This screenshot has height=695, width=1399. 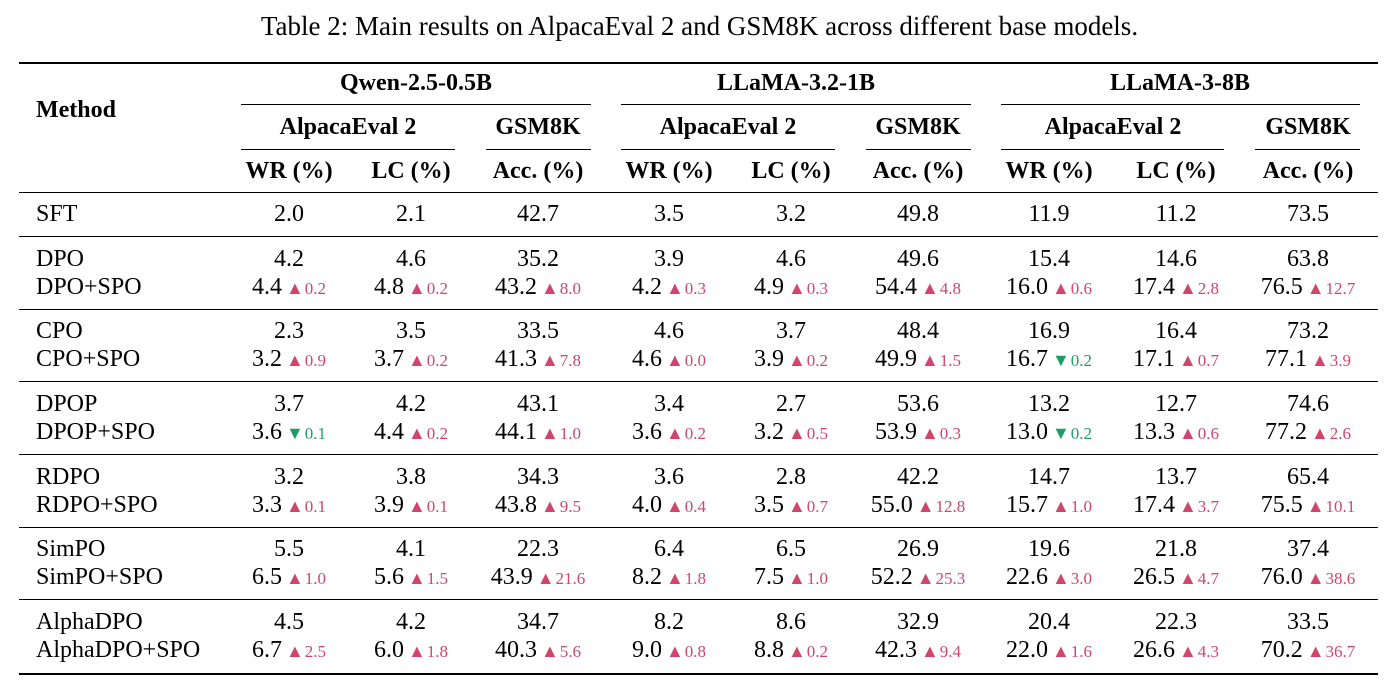 I want to click on table-cell: 13.0 ▼0.2, so click(x=1049, y=433).